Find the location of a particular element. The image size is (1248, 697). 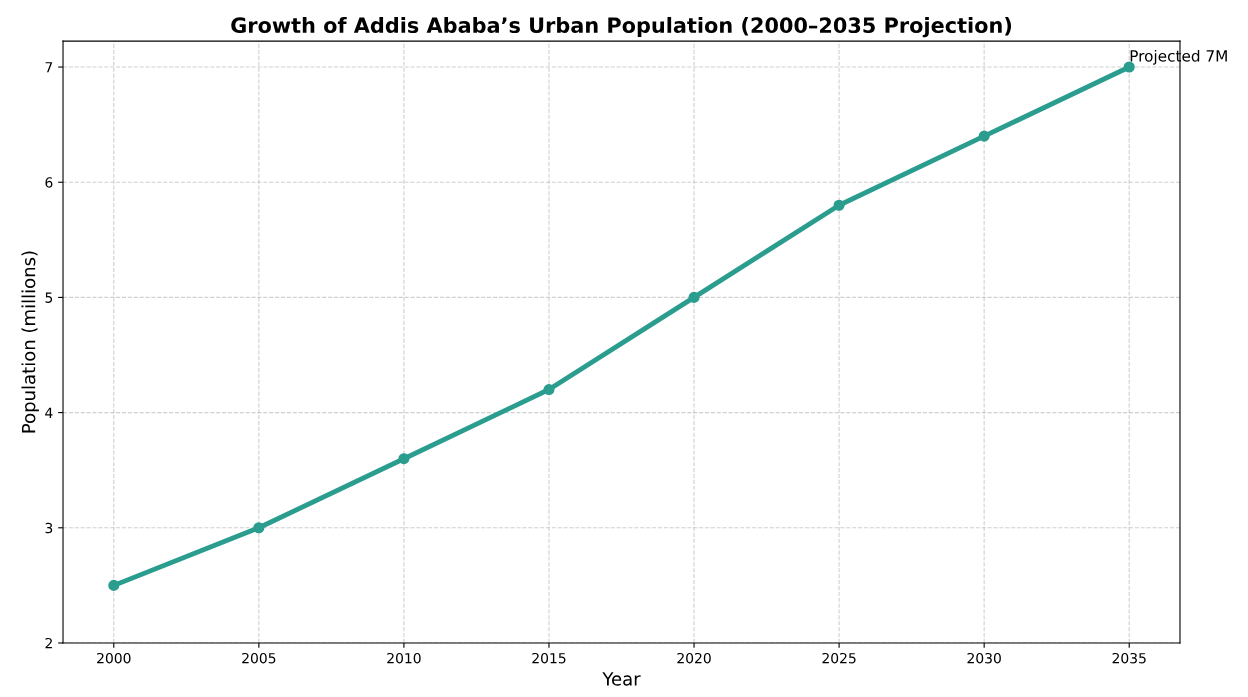

x-tick-label: 2020 is located at coordinates (694, 658).